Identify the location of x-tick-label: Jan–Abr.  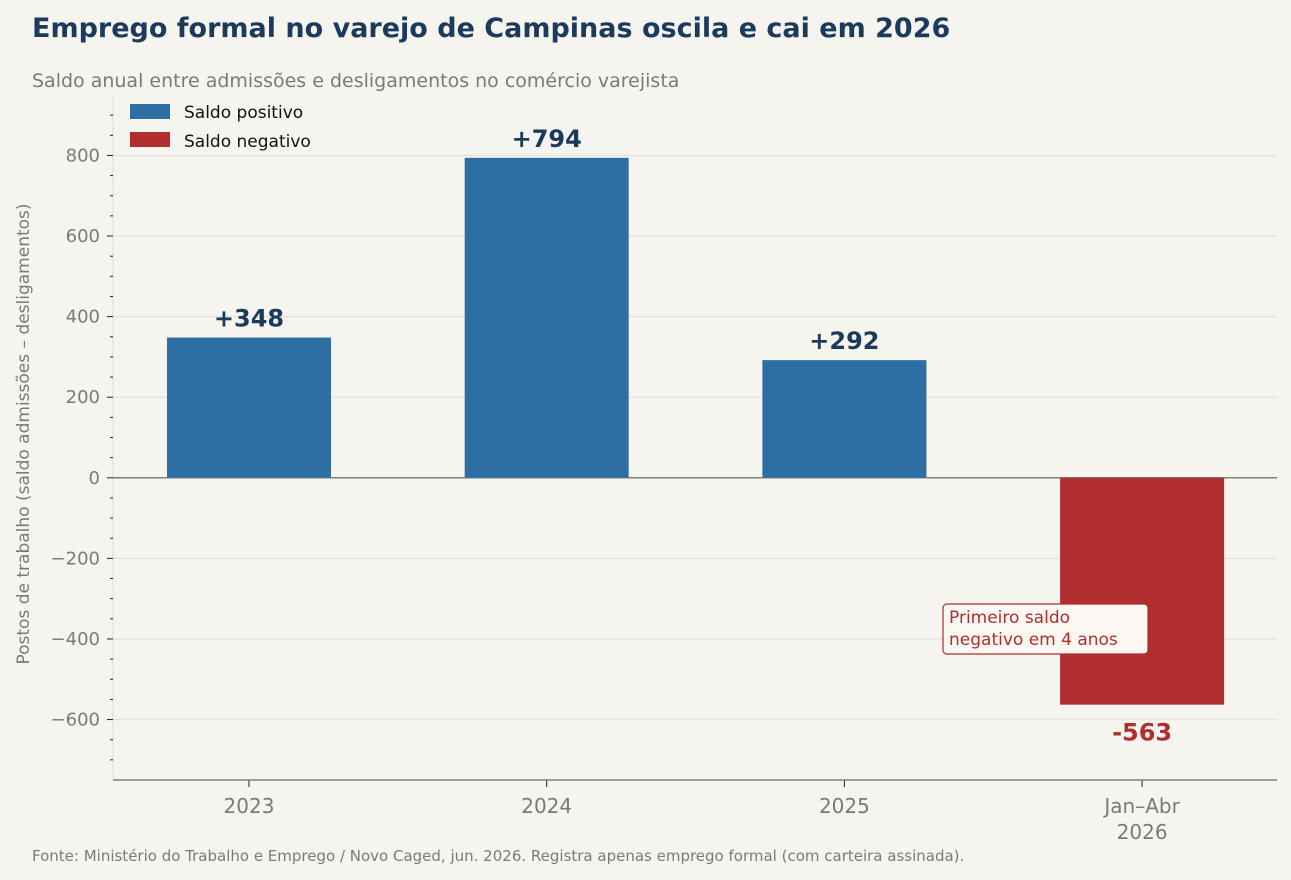
(1141, 806).